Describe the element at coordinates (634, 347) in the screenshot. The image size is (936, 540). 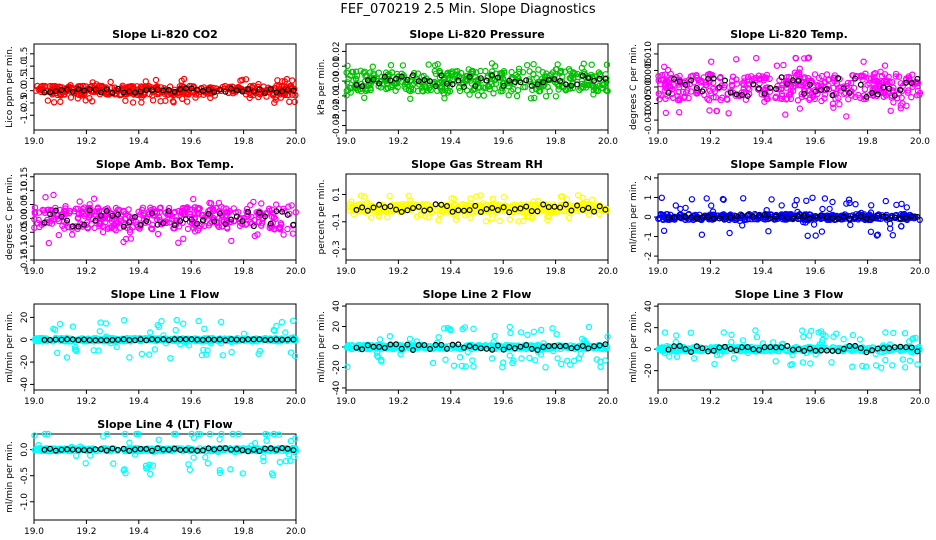
I see `y-axis-label: ml/min per min.` at that location.